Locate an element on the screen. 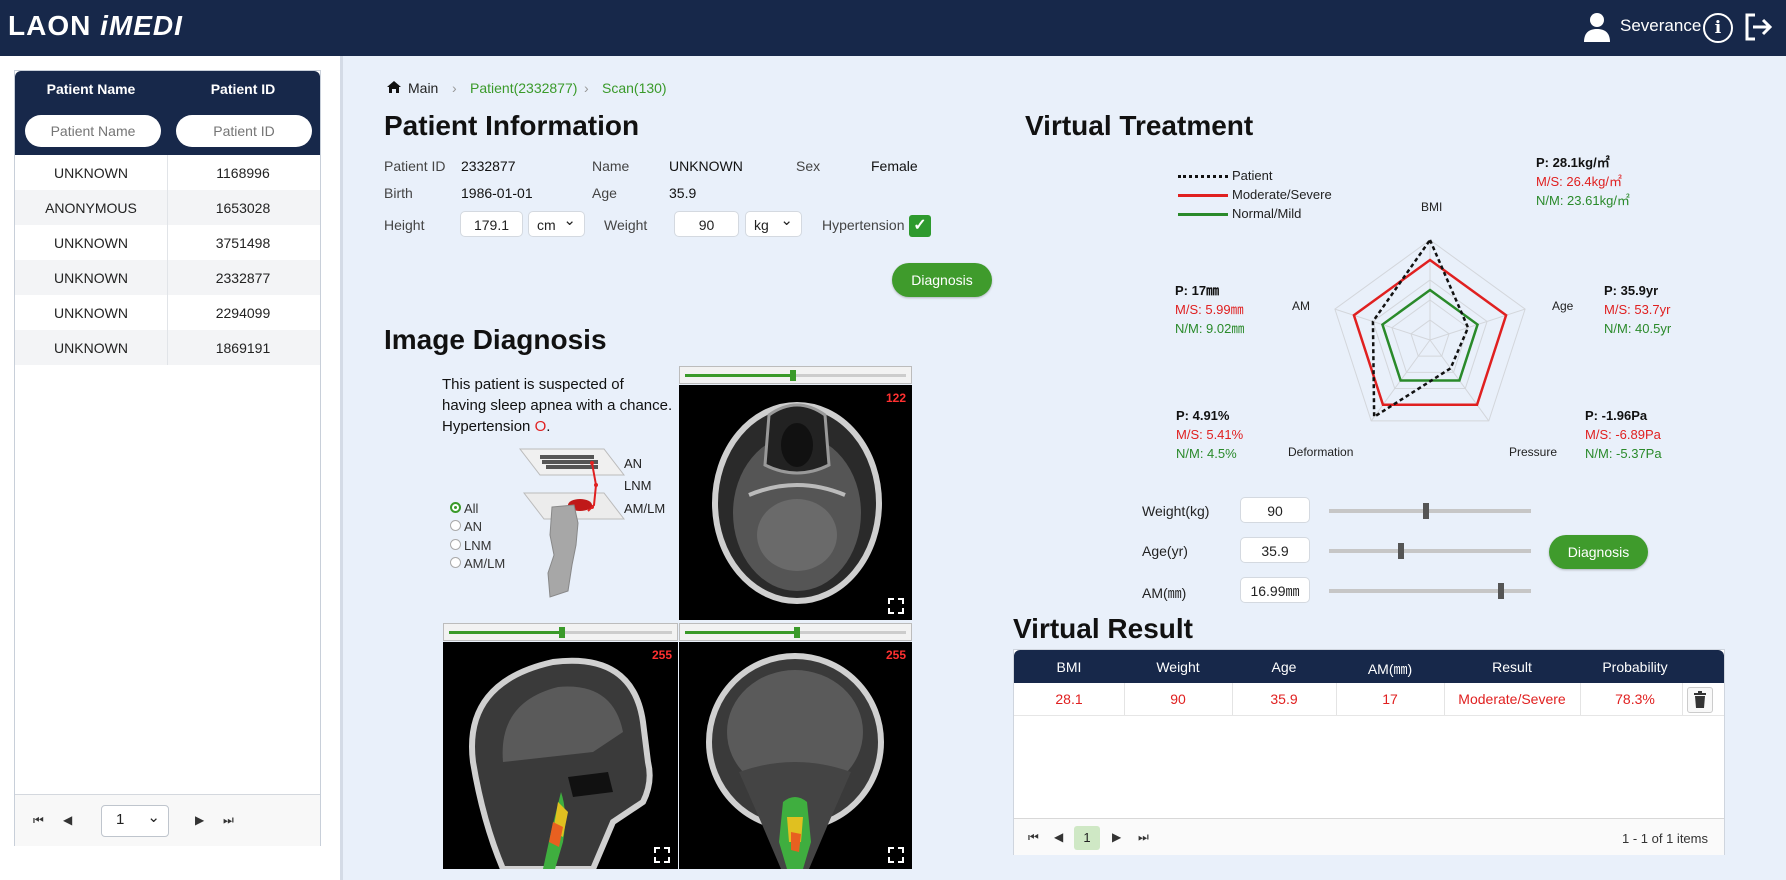  axial-slice-slider is located at coordinates (795, 375).